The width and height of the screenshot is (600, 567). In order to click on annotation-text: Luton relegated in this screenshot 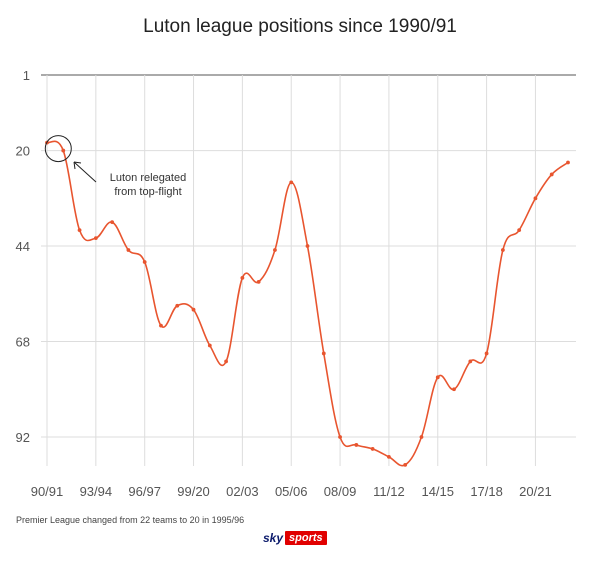, I will do `click(148, 178)`.